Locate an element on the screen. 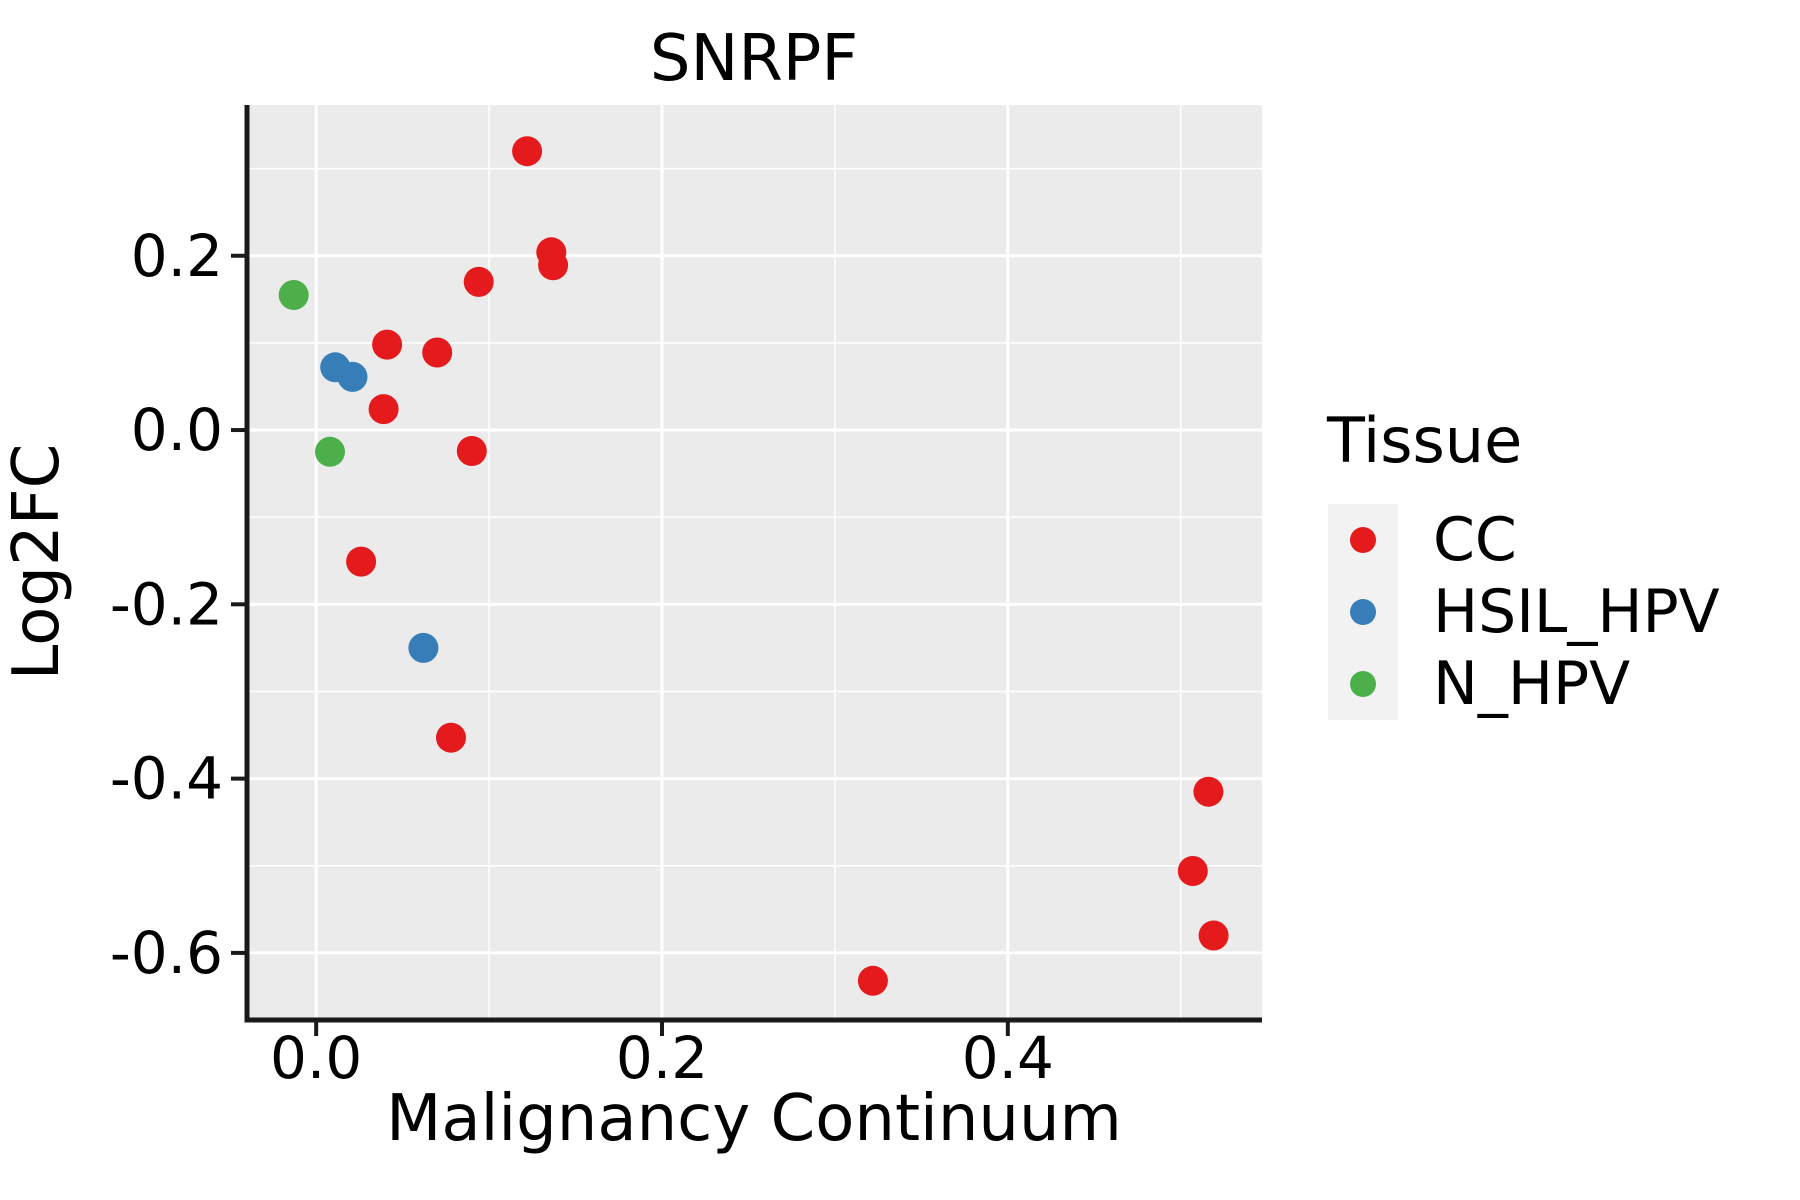 The width and height of the screenshot is (1800, 1200). series-N_HPV is located at coordinates (311, 373).